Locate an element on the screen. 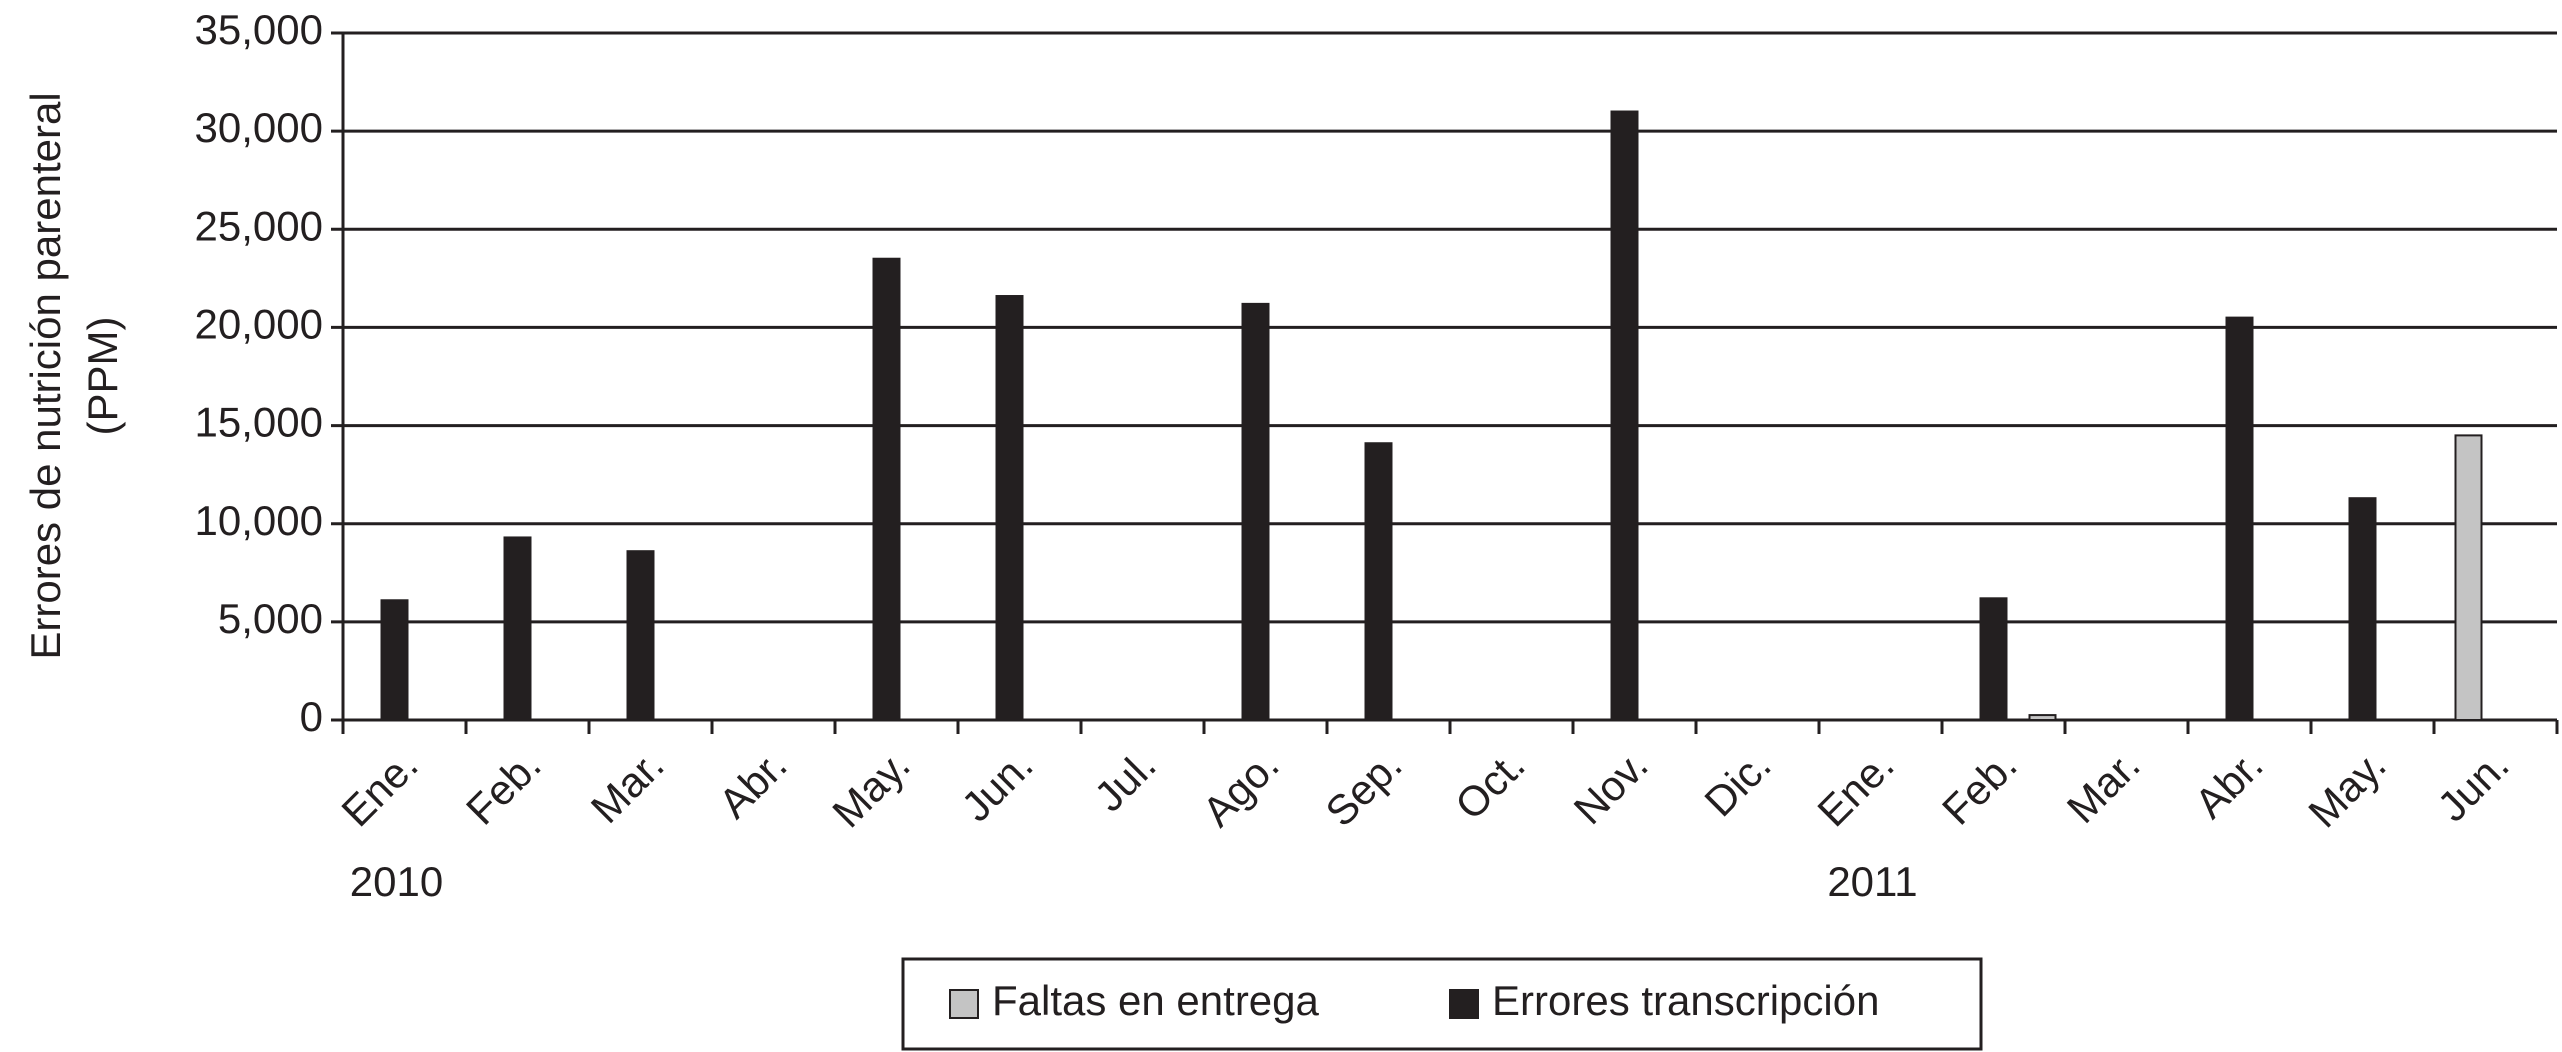 This screenshot has width=2562, height=1052. y-tick-label: 35,000 is located at coordinates (259, 29).